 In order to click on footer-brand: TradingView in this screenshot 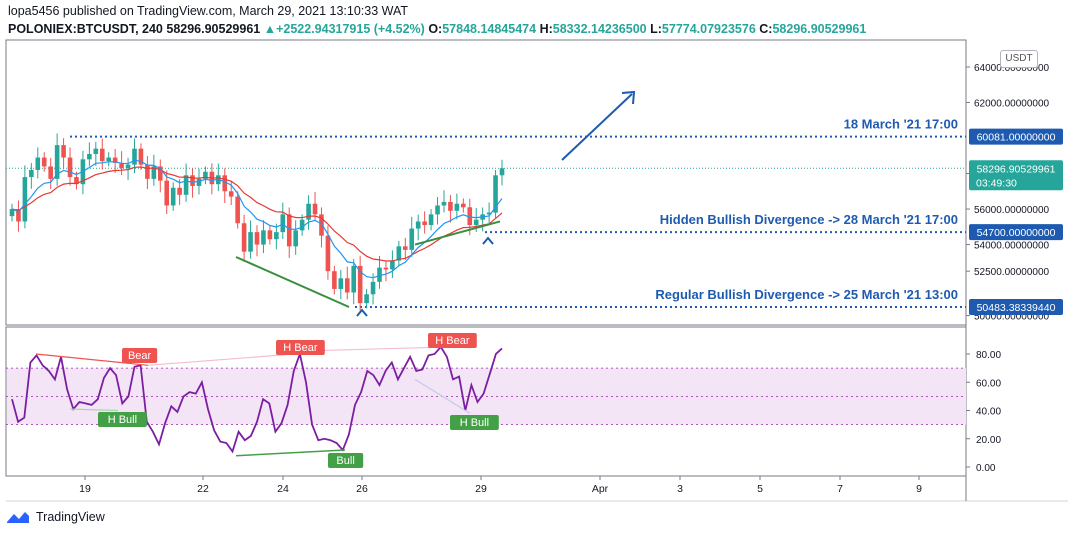, I will do `click(55, 517)`.